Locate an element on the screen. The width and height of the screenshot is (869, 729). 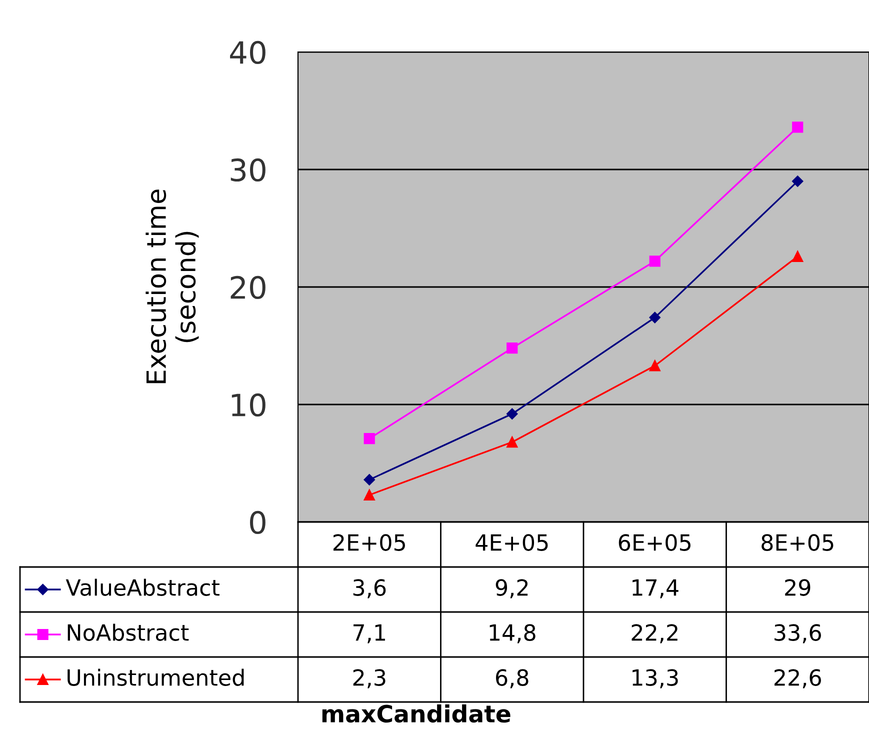
legend-label: NoAbstract is located at coordinates (128, 632).